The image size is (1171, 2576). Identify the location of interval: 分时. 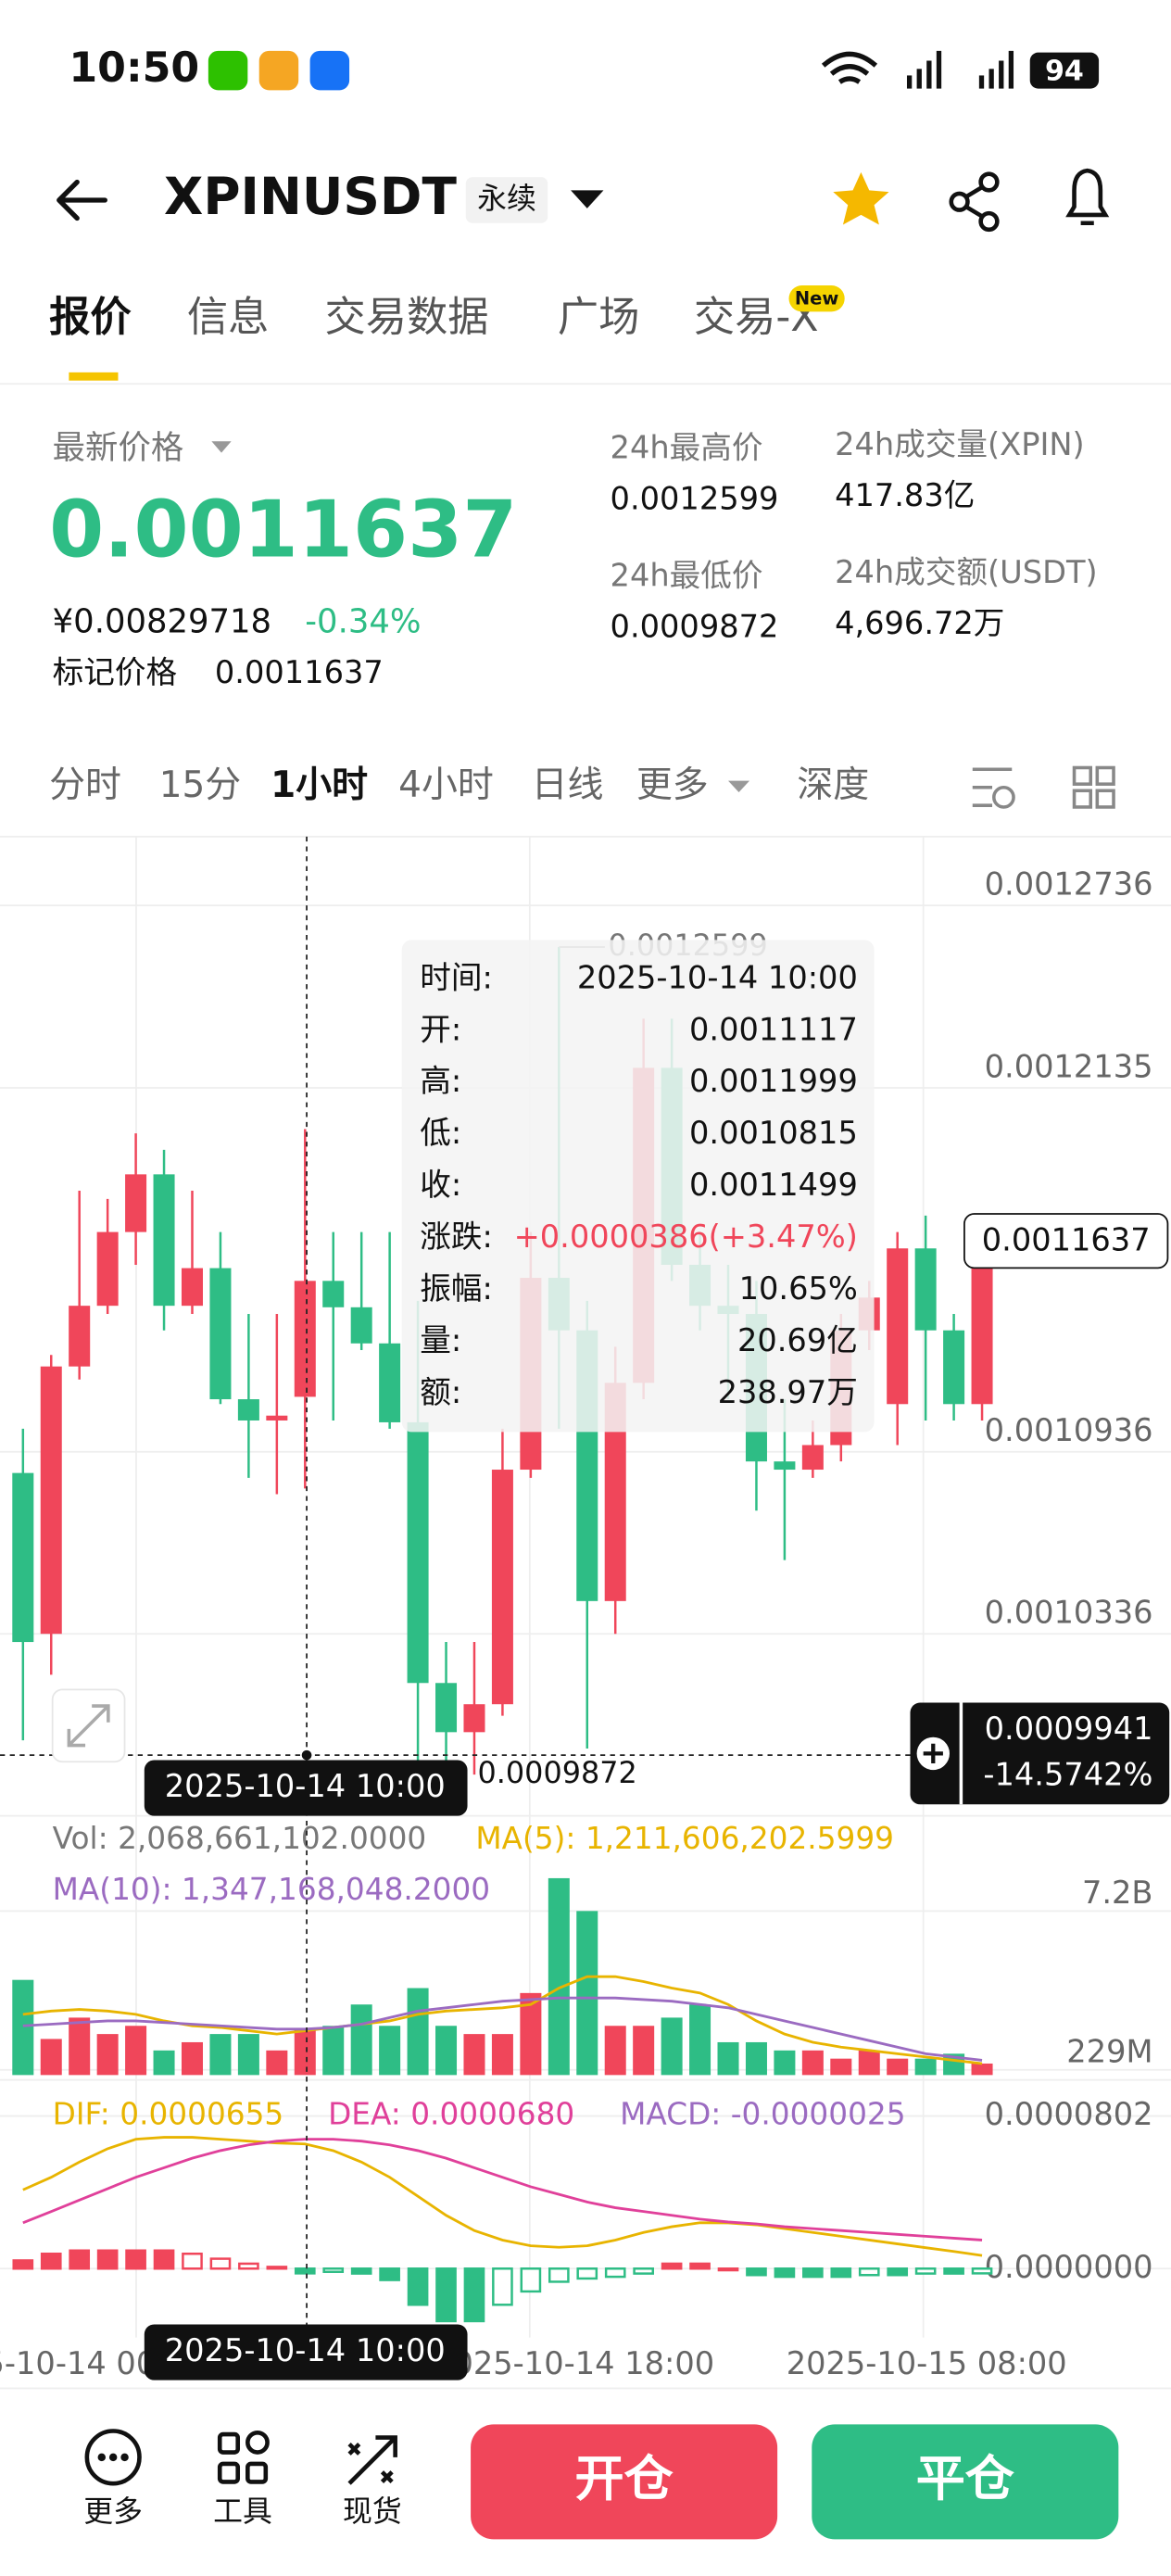
(85, 785).